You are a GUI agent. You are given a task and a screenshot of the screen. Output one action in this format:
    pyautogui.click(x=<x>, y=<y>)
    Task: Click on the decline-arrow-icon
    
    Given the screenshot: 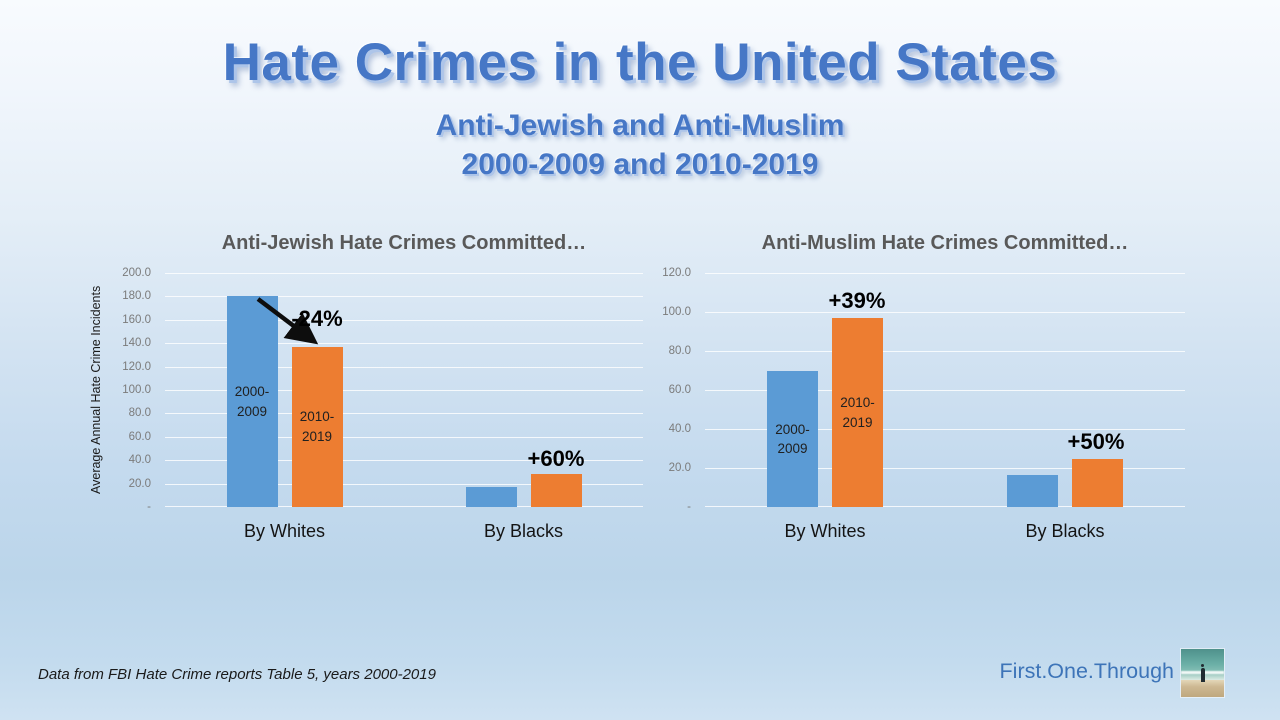 What is the action you would take?
    pyautogui.click(x=287, y=321)
    